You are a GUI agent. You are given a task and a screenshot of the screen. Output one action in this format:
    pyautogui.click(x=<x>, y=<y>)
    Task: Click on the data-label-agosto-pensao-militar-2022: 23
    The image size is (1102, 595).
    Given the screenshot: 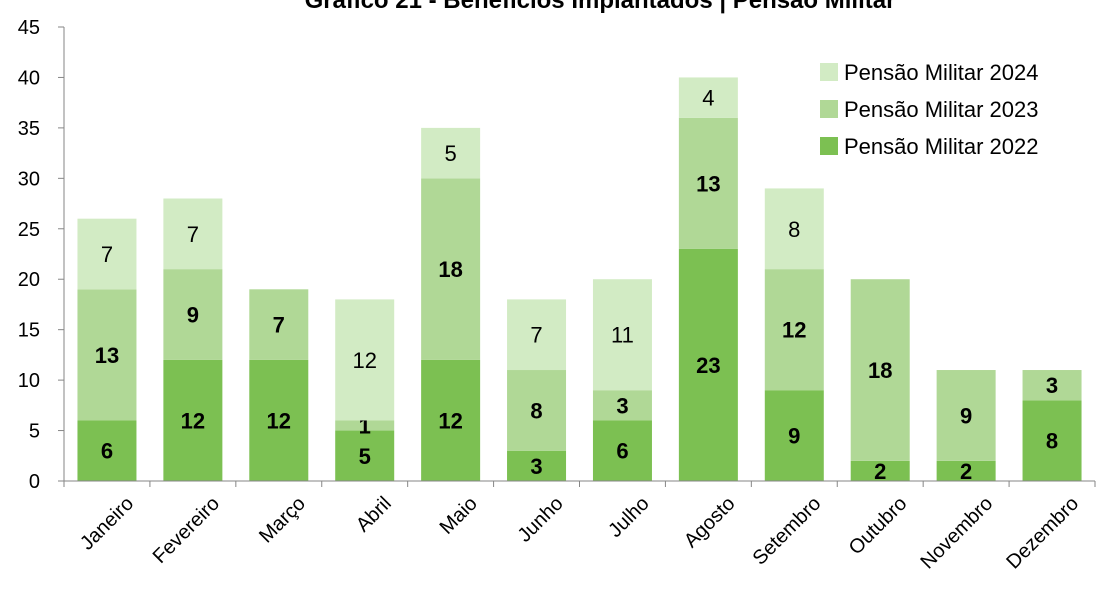 What is the action you would take?
    pyautogui.click(x=708, y=365)
    